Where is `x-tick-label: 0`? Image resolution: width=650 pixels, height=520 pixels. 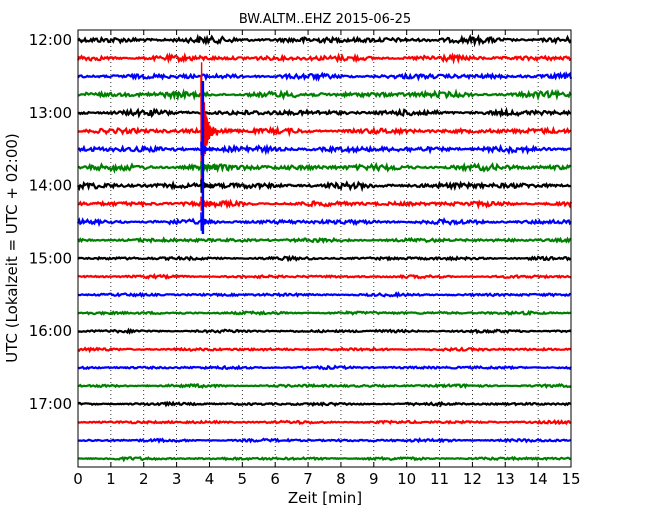
x-tick-label: 0 is located at coordinates (78, 479).